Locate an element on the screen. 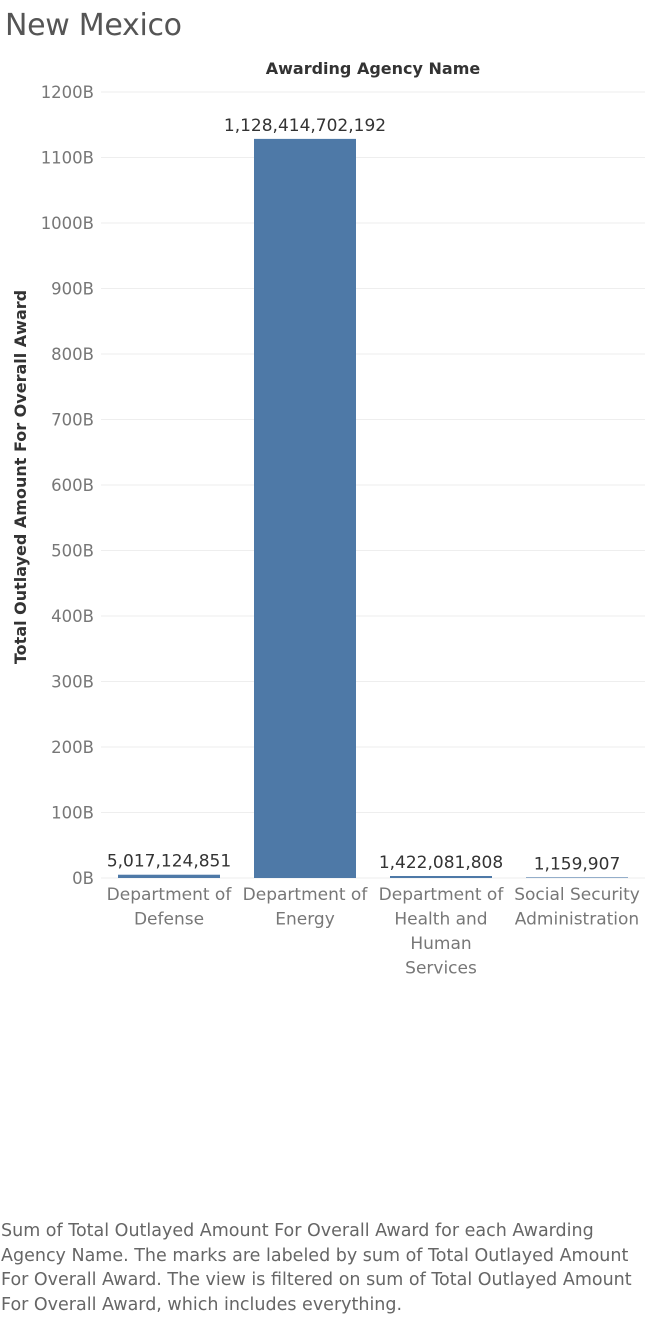  x-axis-title: Awarding Agency Name is located at coordinates (373, 68).